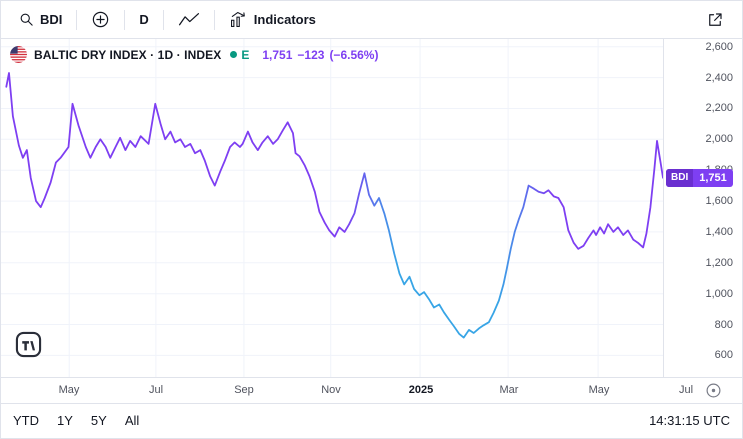 The width and height of the screenshot is (743, 439). What do you see at coordinates (723, 355) in the screenshot?
I see `price-axis-label: 600` at bounding box center [723, 355].